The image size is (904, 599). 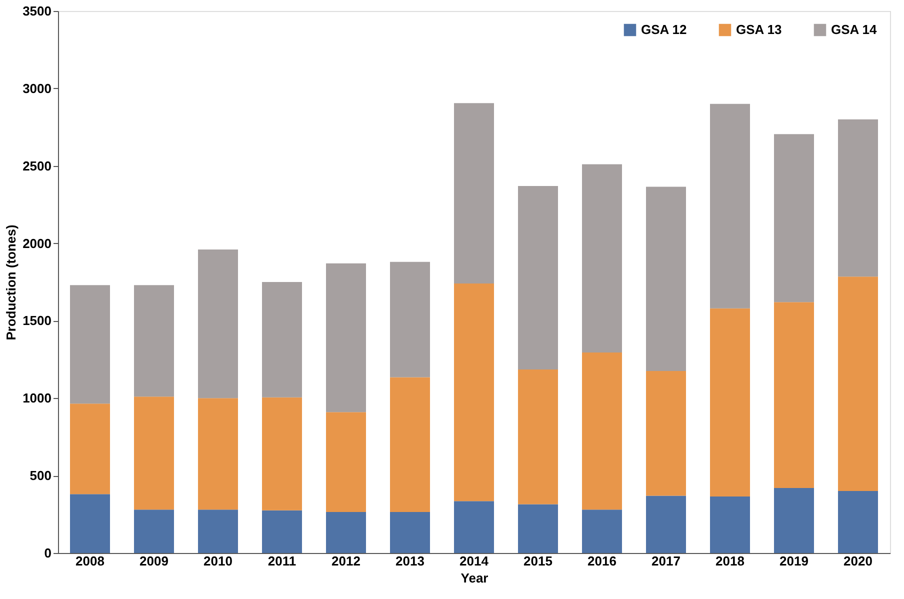 What do you see at coordinates (37, 243) in the screenshot?
I see `y-tick-label: 2000` at bounding box center [37, 243].